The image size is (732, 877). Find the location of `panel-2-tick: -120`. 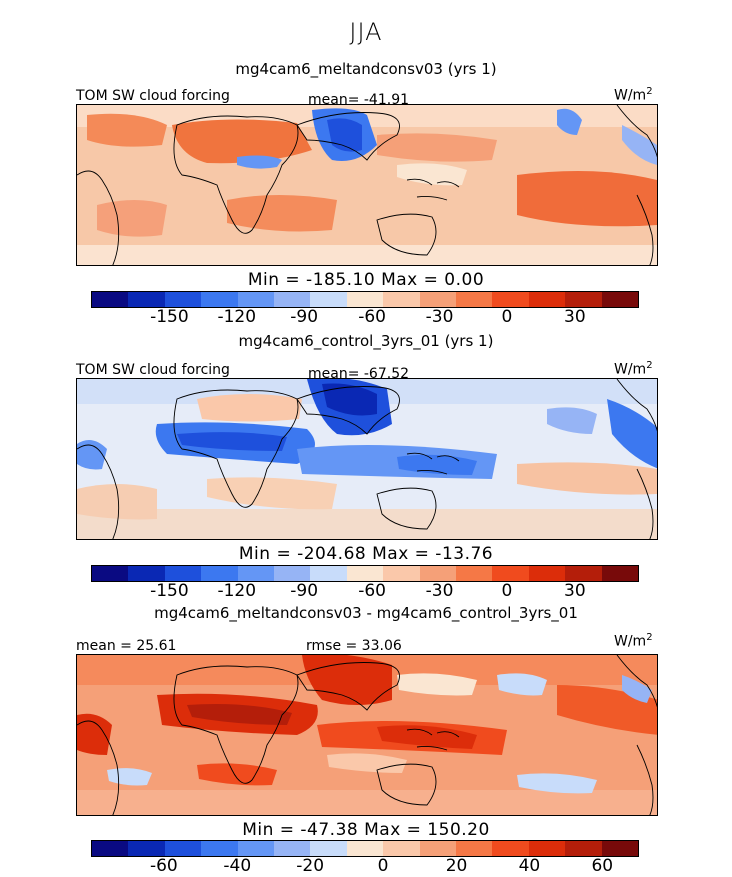

panel-2-tick: -120 is located at coordinates (237, 591).